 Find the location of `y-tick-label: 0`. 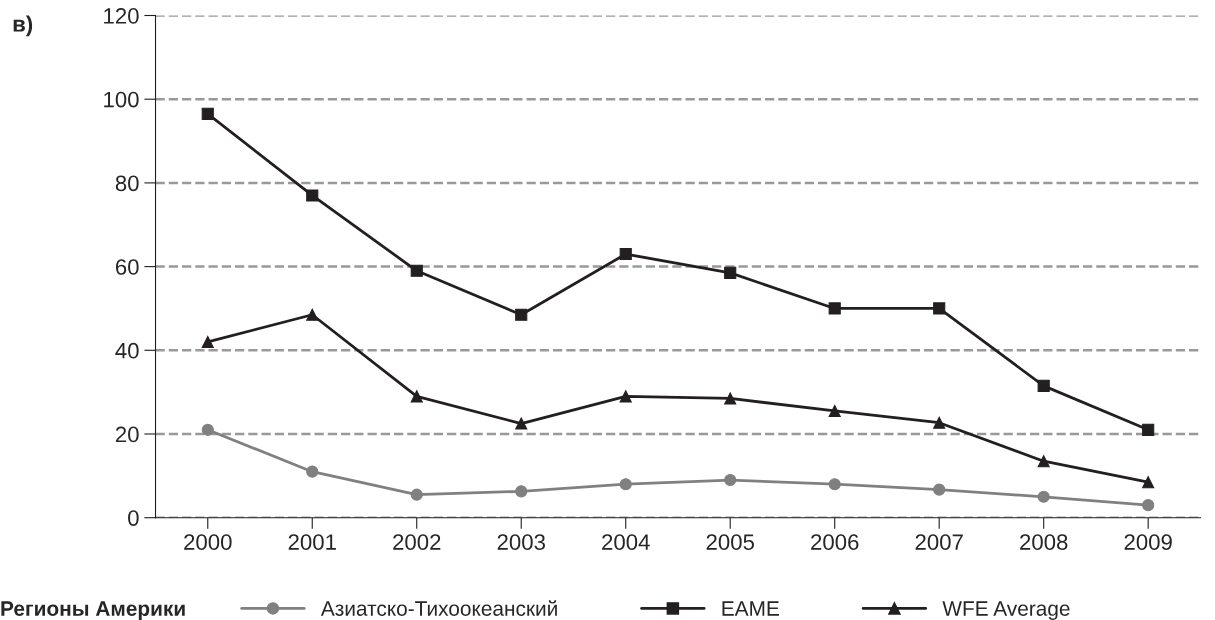

y-tick-label: 0 is located at coordinates (133, 518).